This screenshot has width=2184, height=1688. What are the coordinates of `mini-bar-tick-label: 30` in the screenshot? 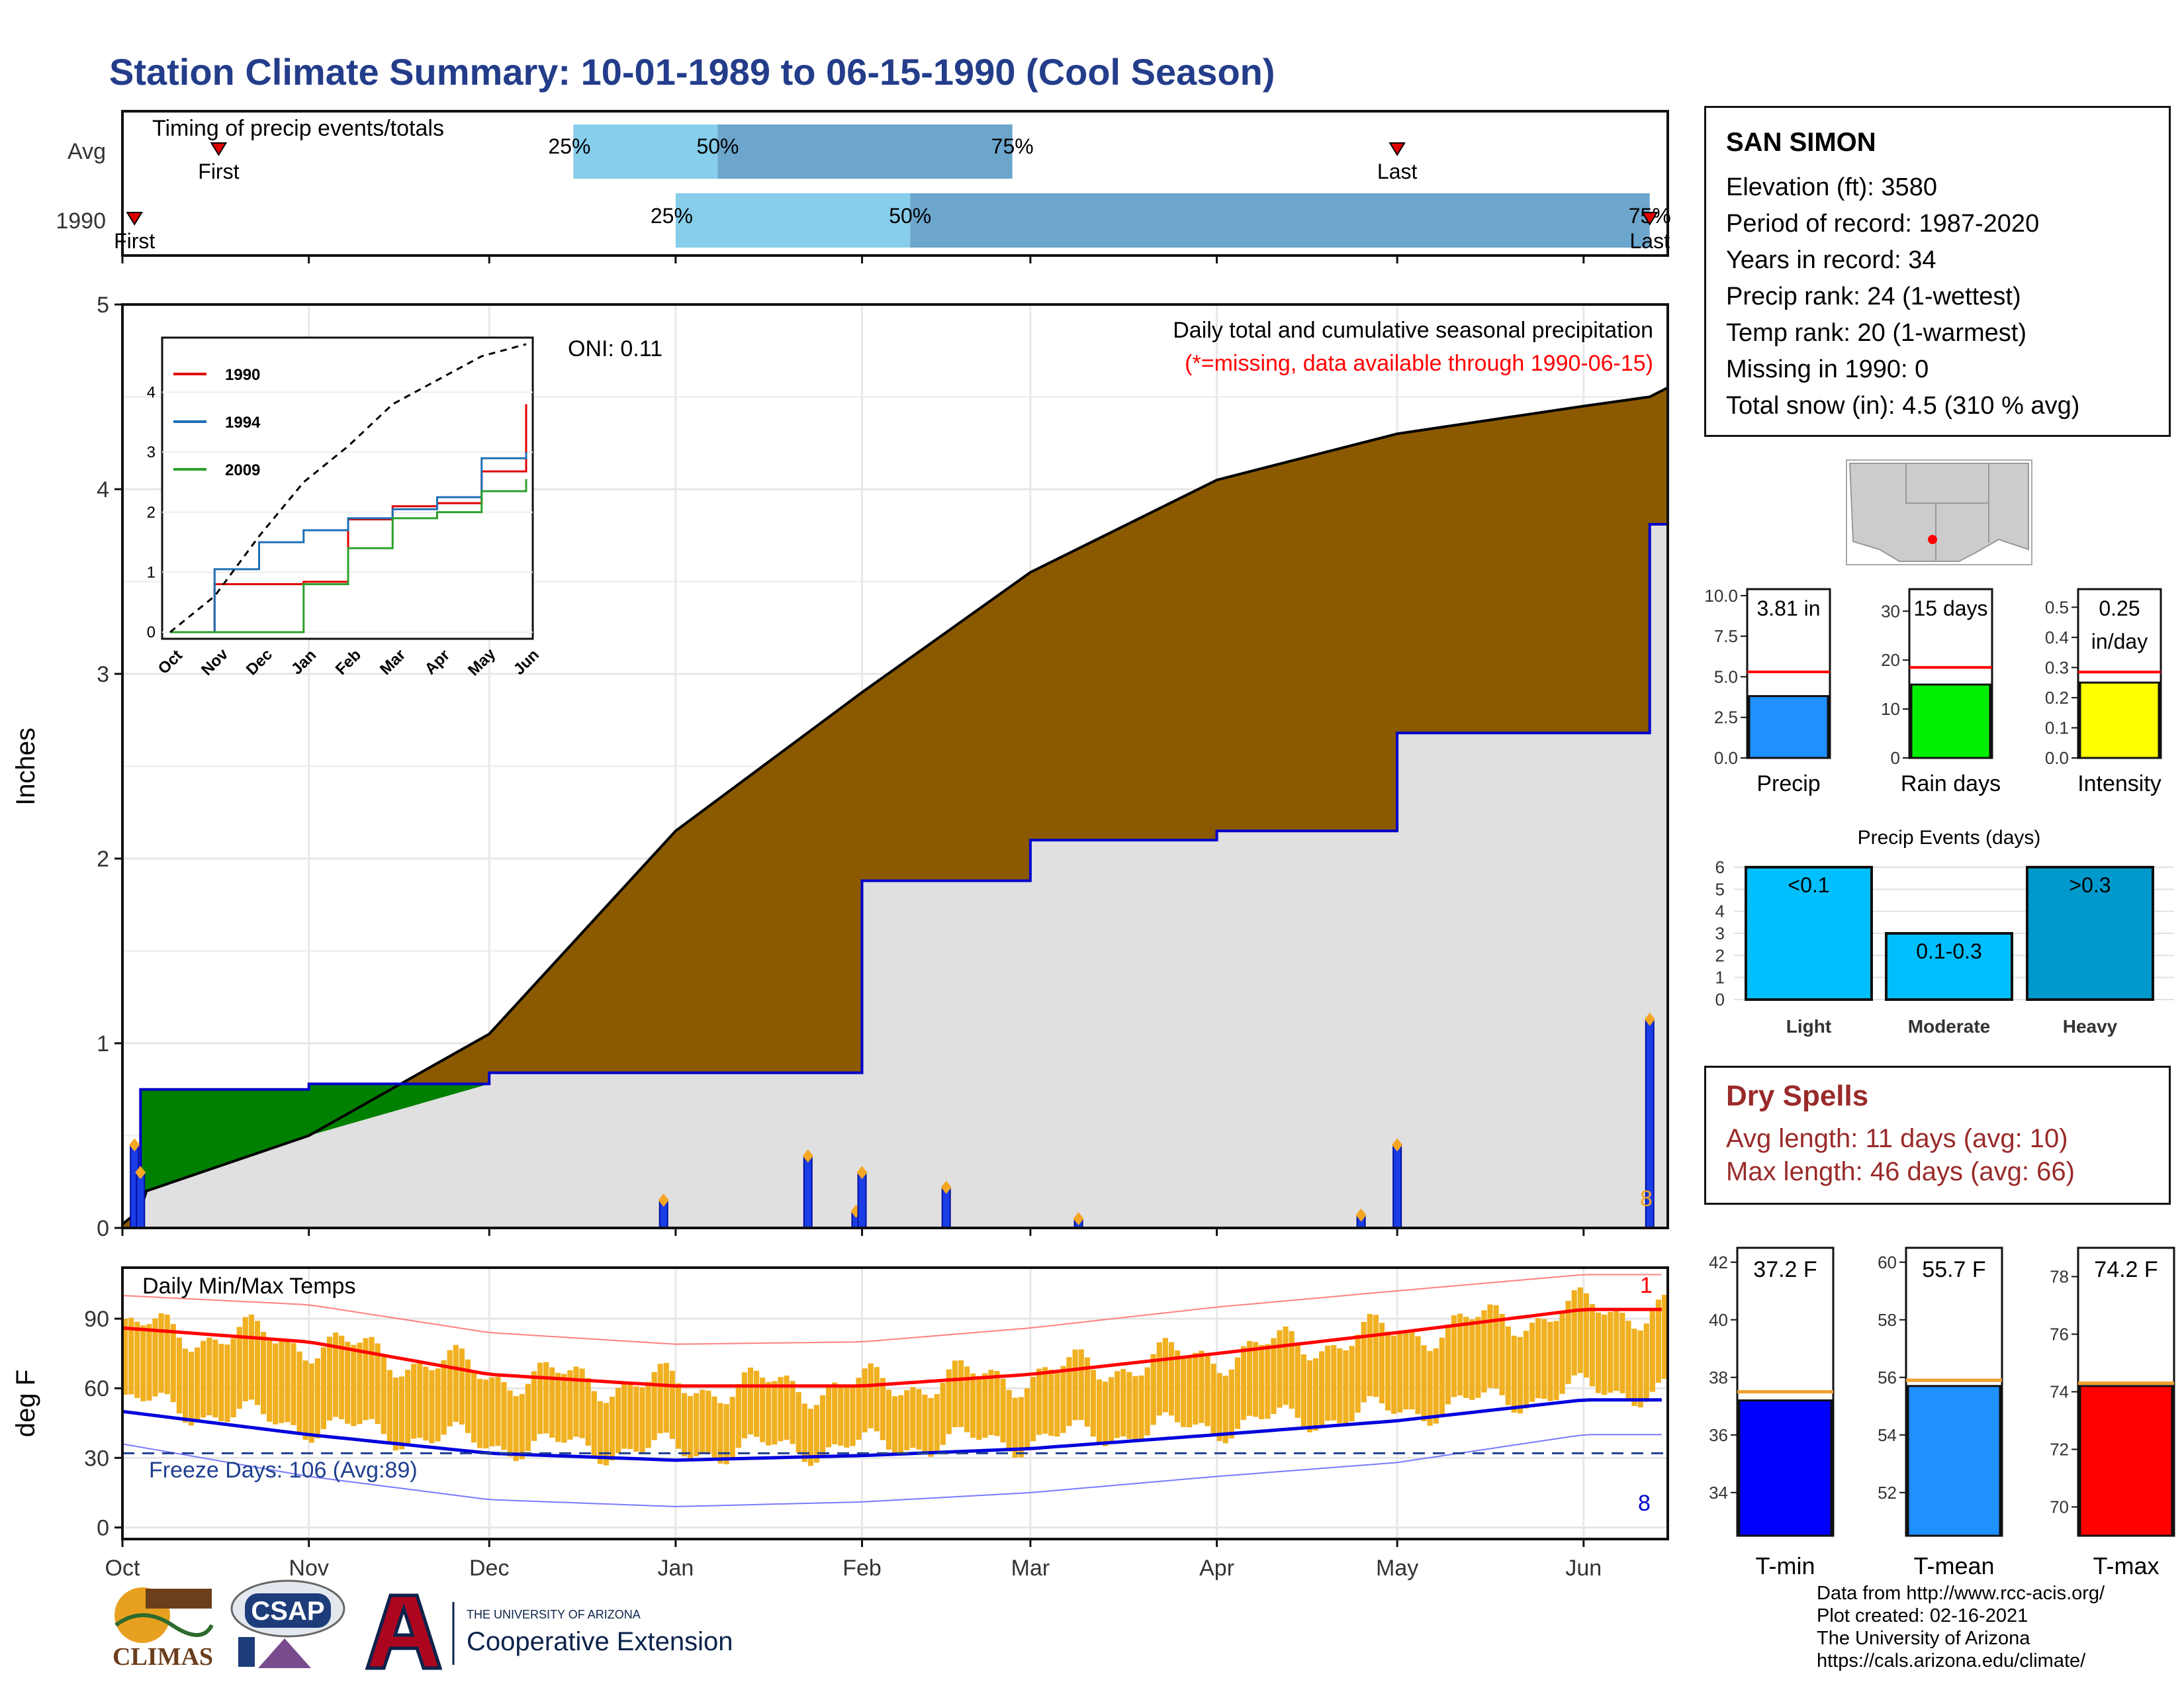 It's located at (1891, 611).